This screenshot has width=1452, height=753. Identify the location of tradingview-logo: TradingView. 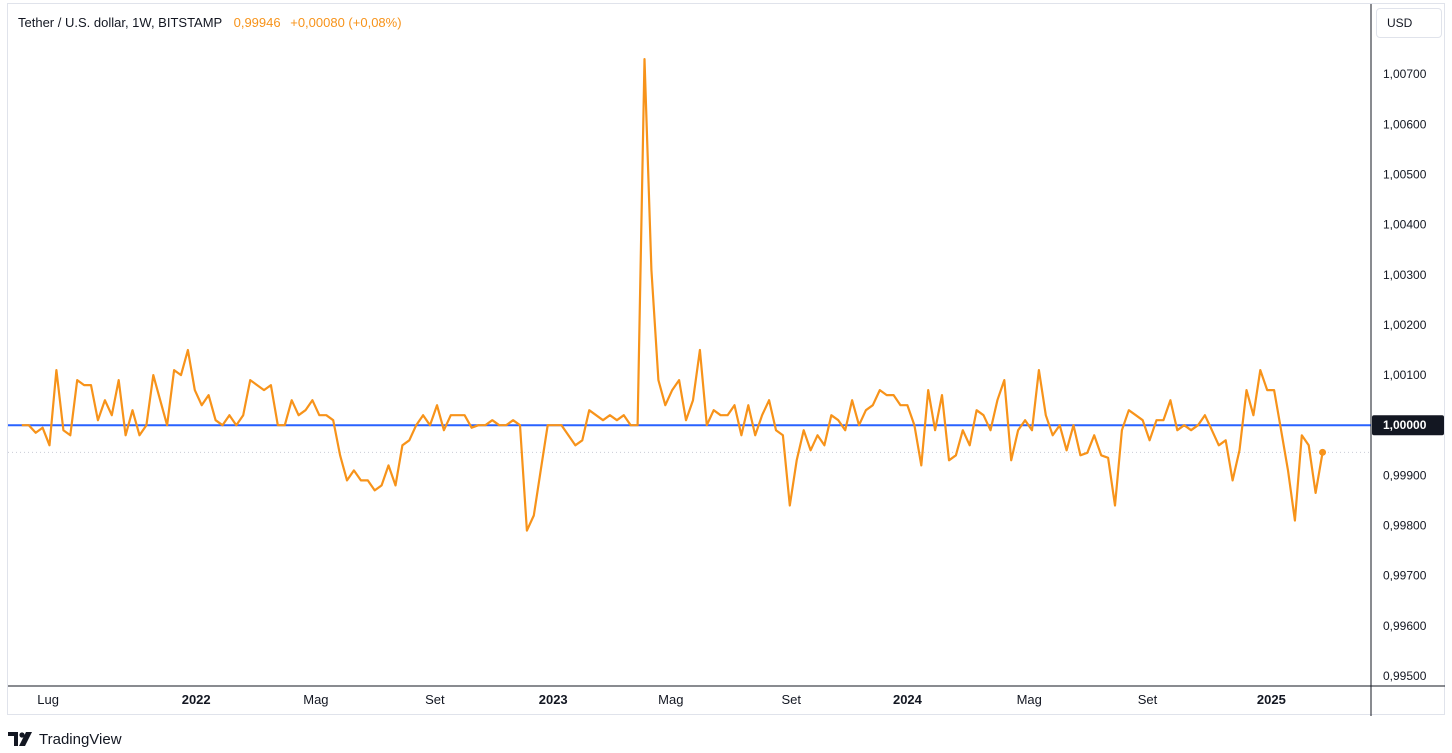
(65, 739).